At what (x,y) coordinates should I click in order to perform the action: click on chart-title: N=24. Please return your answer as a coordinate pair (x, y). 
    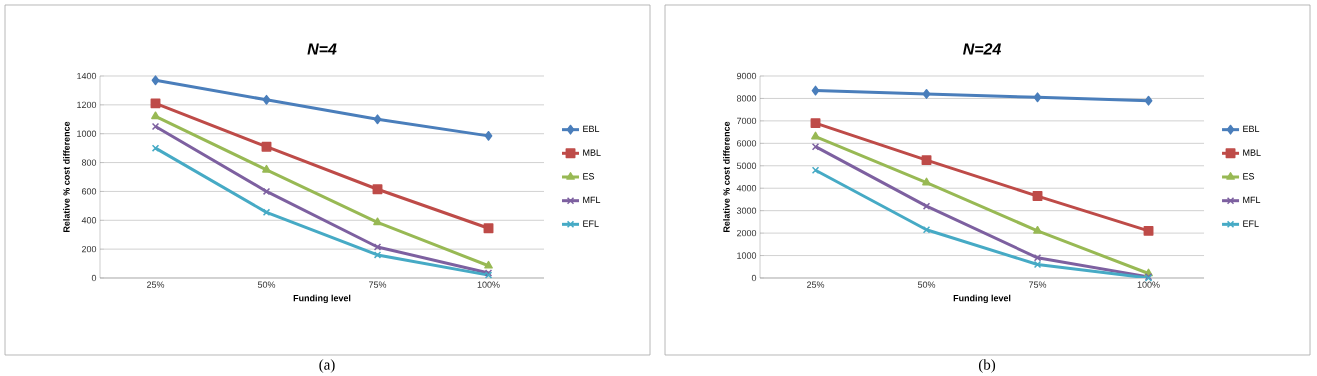
    Looking at the image, I should click on (982, 49).